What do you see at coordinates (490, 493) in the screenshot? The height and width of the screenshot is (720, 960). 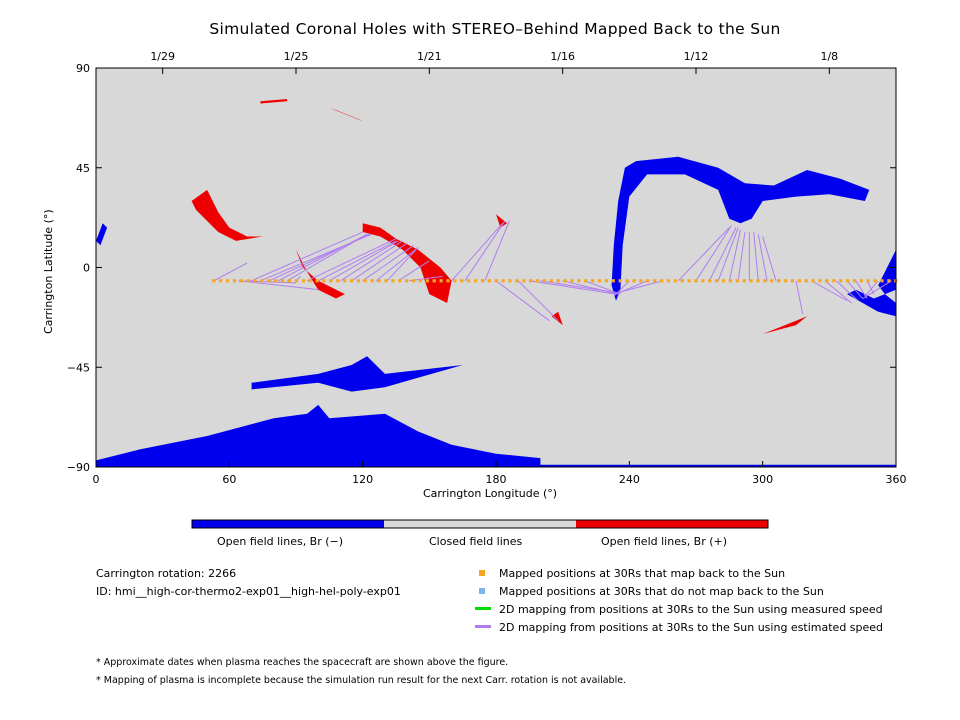 I see `x-axis-label: Carrington Longitude (°)` at bounding box center [490, 493].